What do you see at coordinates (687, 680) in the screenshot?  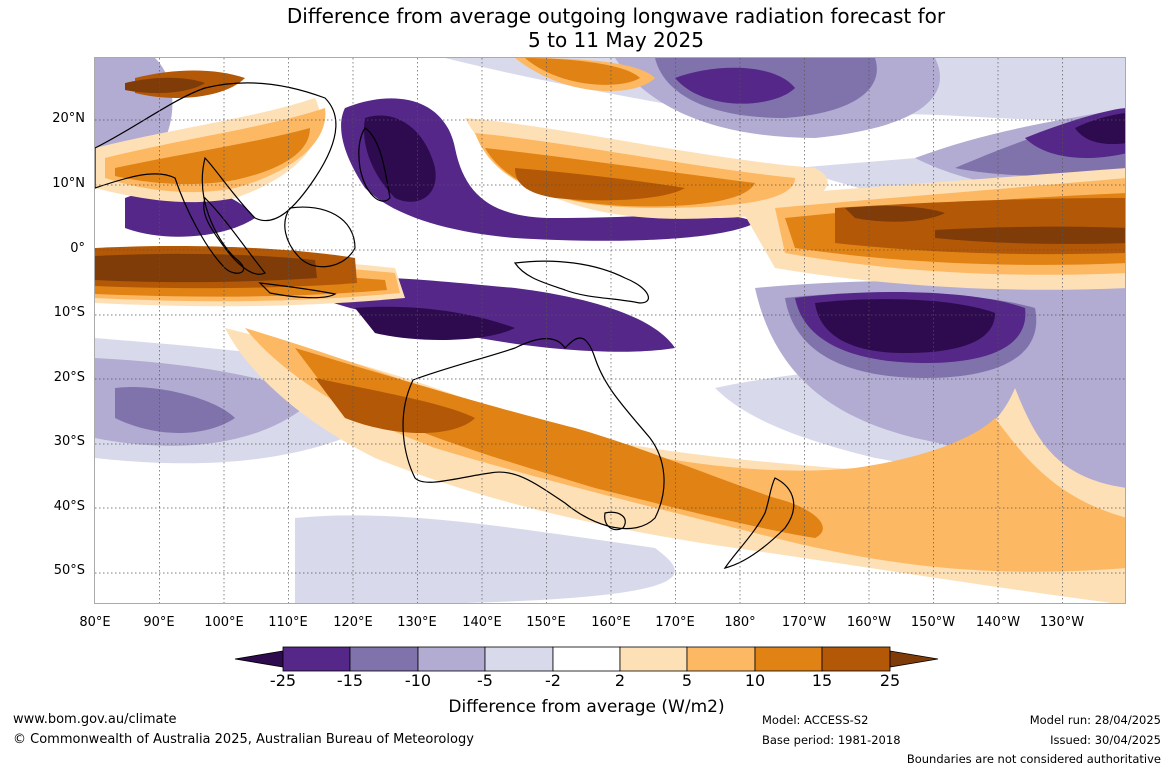 I see `colorbar-tick: 5` at bounding box center [687, 680].